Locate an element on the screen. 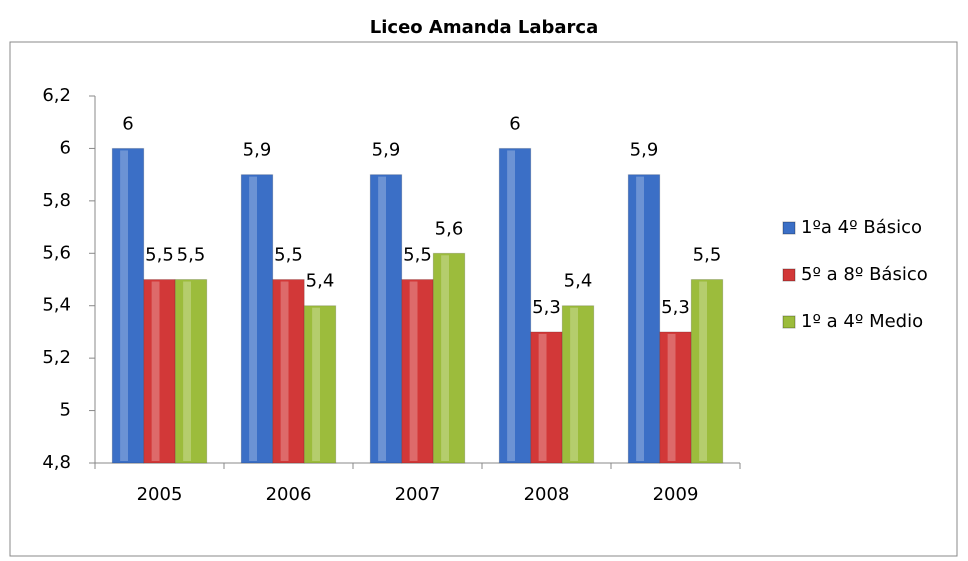  y-tick-label: 5 is located at coordinates (65, 410).